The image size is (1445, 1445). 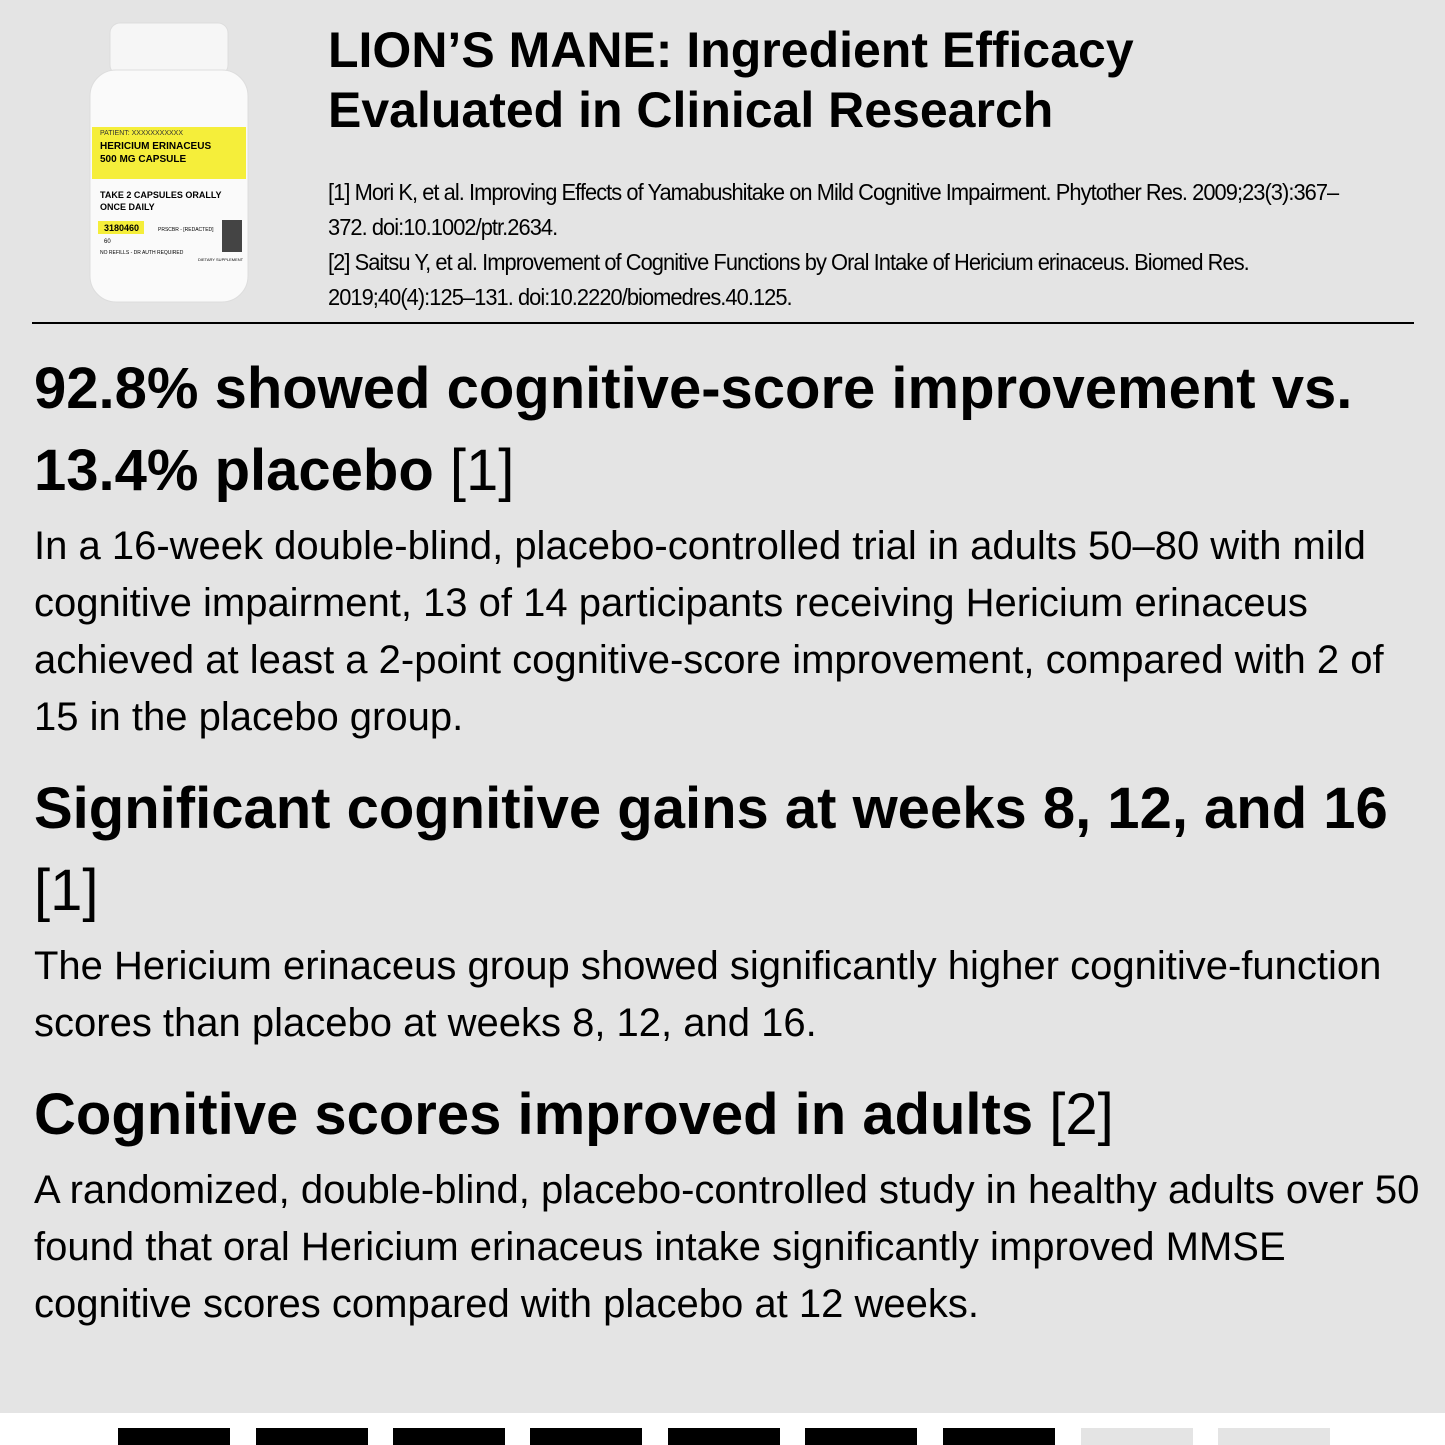 What do you see at coordinates (107, 242) in the screenshot?
I see `label-text: 60` at bounding box center [107, 242].